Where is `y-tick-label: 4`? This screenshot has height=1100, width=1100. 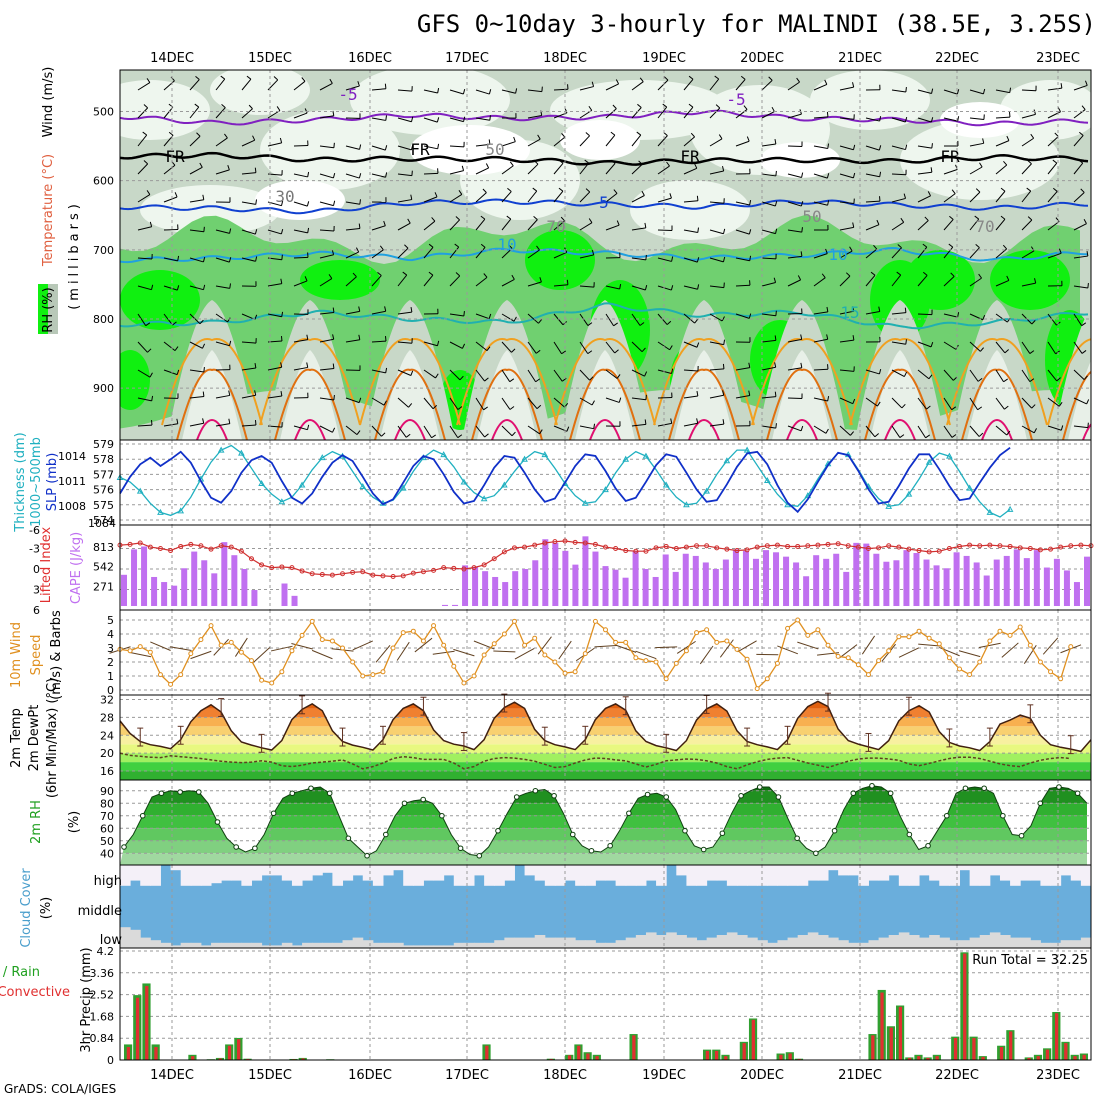
y-tick-label: 4 is located at coordinates (110, 634).